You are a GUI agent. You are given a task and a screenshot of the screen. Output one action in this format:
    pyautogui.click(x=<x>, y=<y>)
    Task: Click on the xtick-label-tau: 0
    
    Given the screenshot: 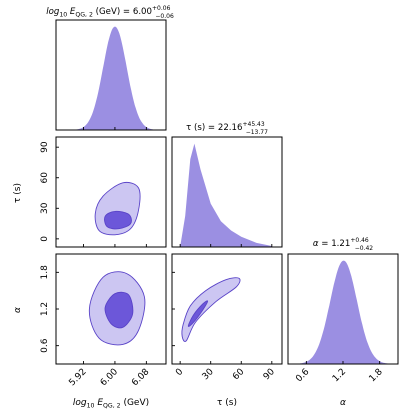 What is the action you would take?
    pyautogui.click(x=179, y=372)
    